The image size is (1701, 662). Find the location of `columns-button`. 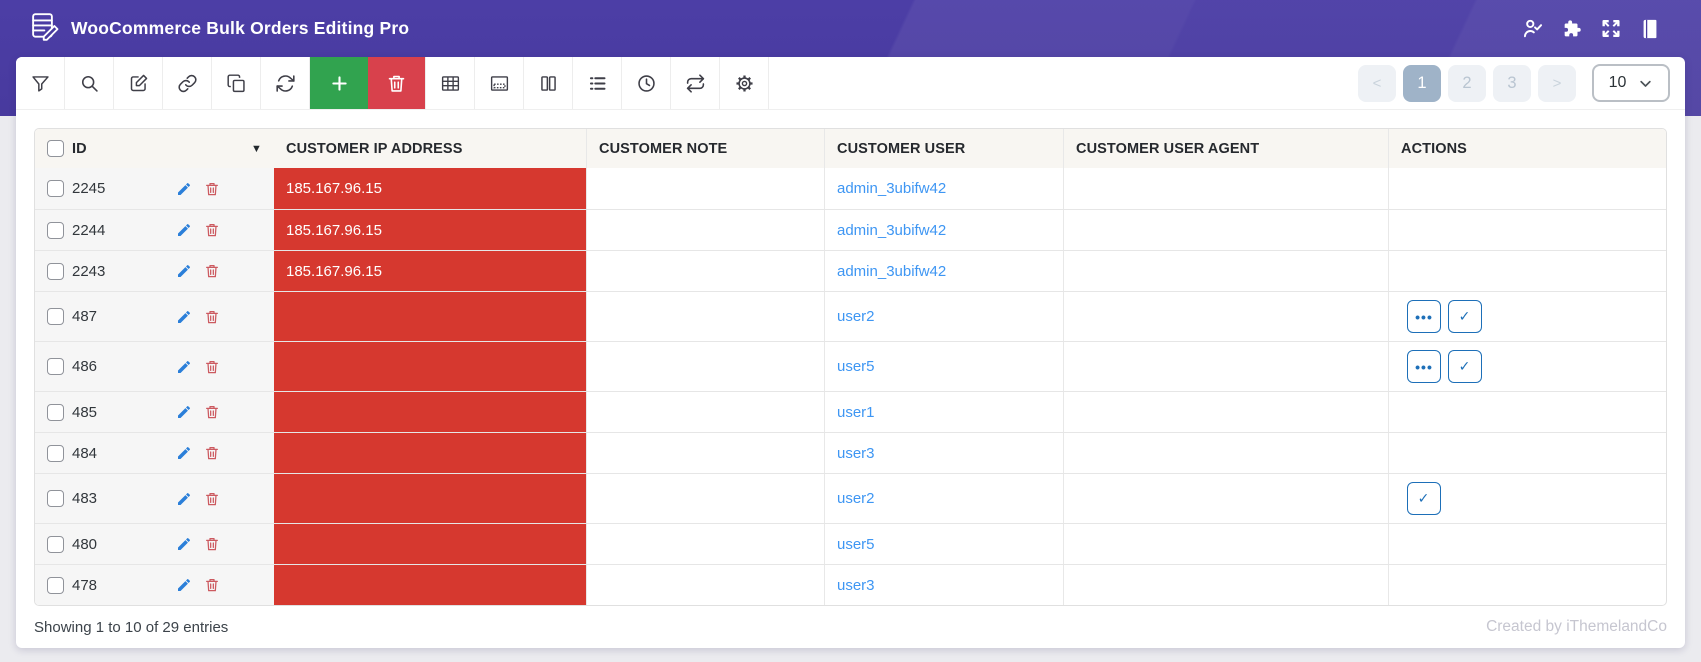

columns-button is located at coordinates (548, 83).